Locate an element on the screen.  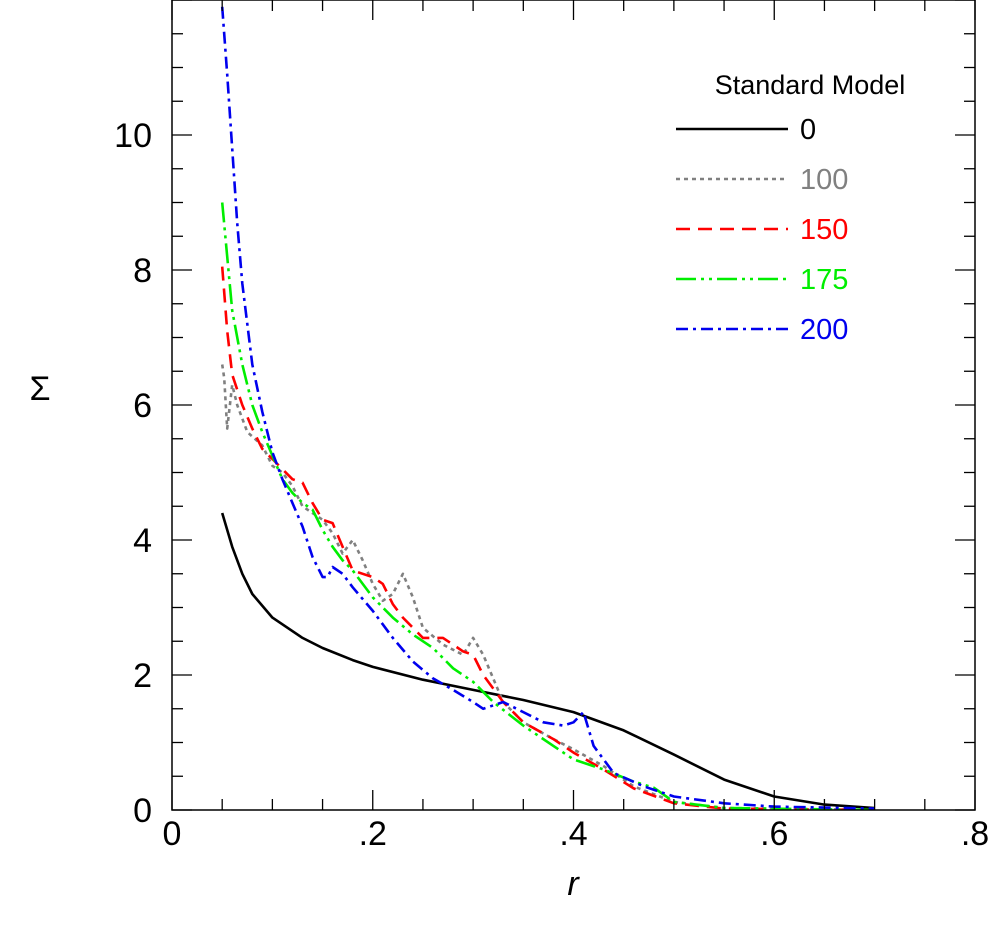
legend-title: Standard Model is located at coordinates (810, 85).